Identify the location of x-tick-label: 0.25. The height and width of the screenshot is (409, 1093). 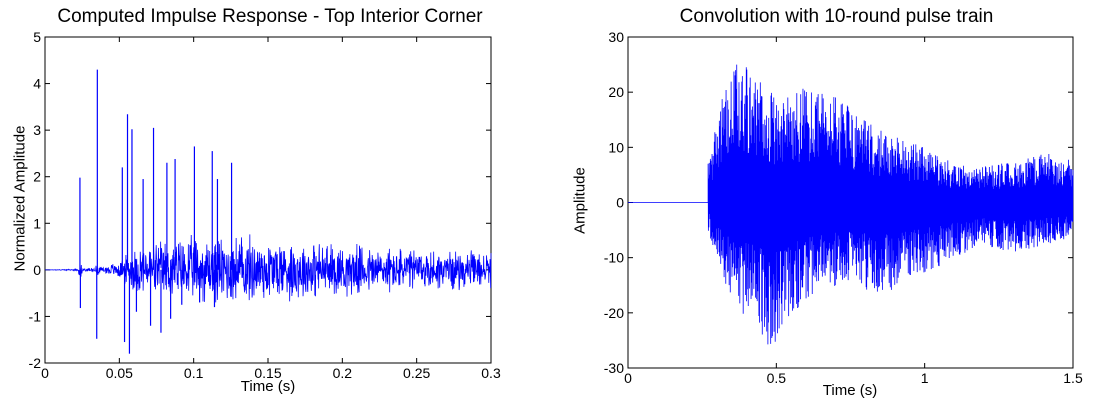
(416, 373).